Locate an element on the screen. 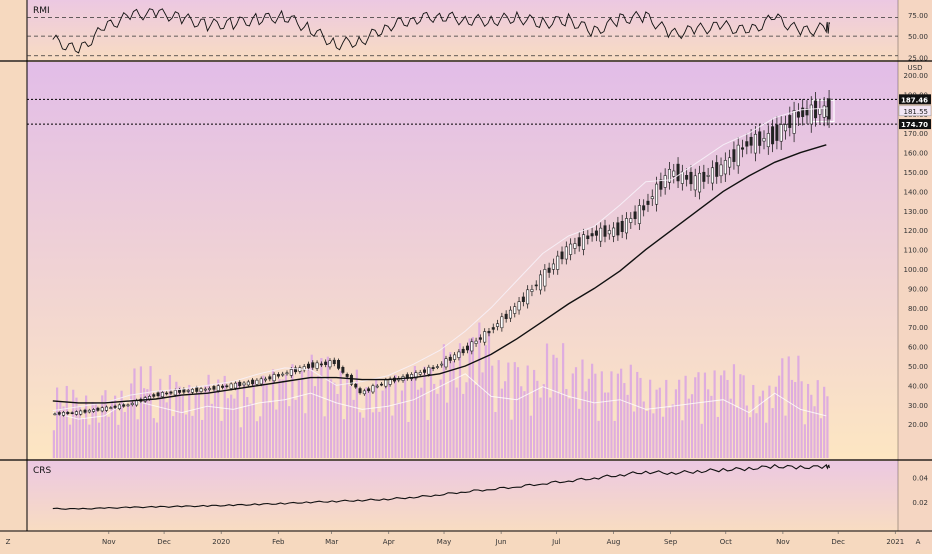 The image size is (932, 554). price-axis-tick-label: 60.00 is located at coordinates (918, 348).